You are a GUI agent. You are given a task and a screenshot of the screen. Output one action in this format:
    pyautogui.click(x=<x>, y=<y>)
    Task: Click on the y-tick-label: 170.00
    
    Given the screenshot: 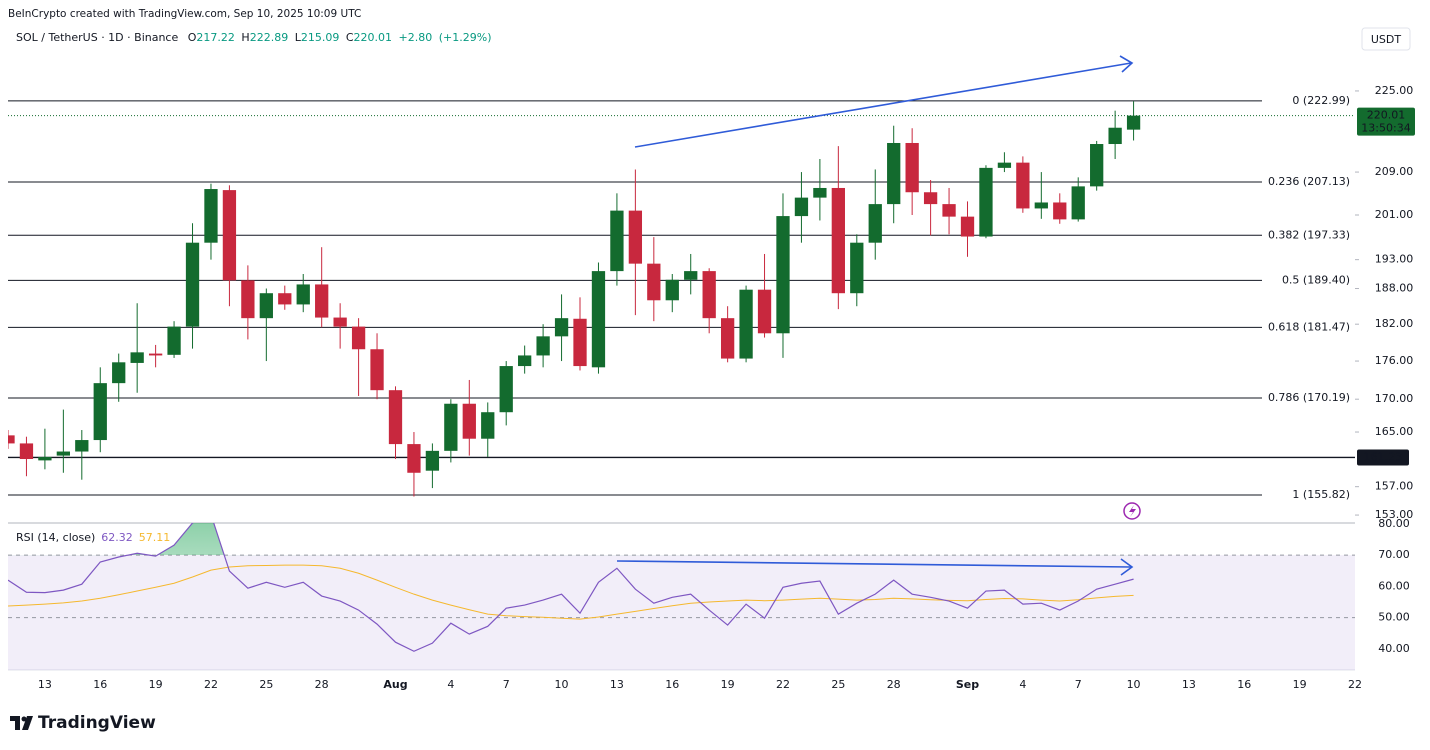 What is the action you would take?
    pyautogui.click(x=1394, y=398)
    